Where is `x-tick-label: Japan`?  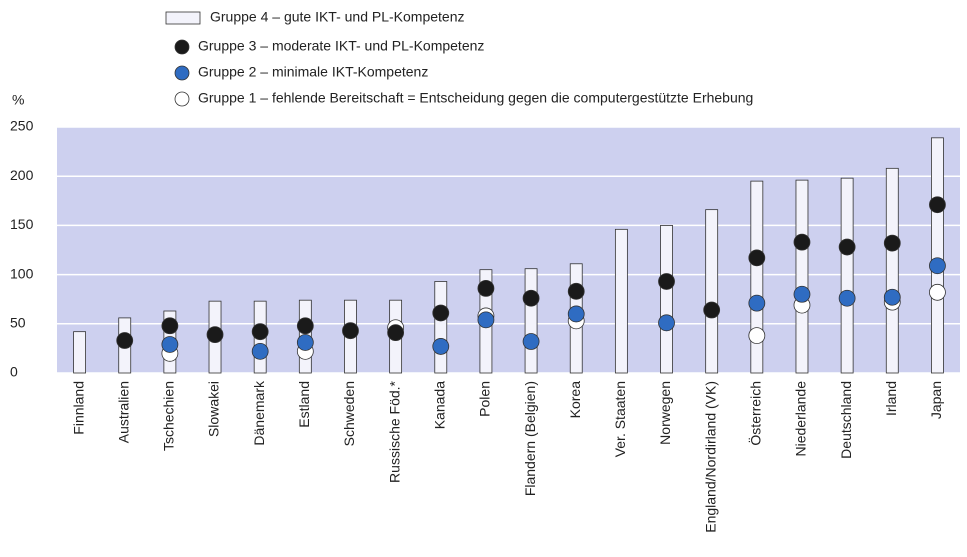
x-tick-label: Japan is located at coordinates (936, 400).